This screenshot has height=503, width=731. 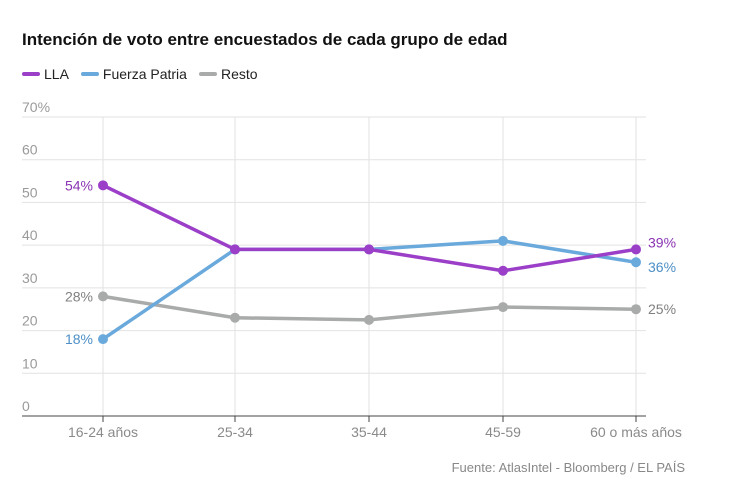 I want to click on legend-label-fuerza-patria: Fuerza Patria, so click(x=144, y=74).